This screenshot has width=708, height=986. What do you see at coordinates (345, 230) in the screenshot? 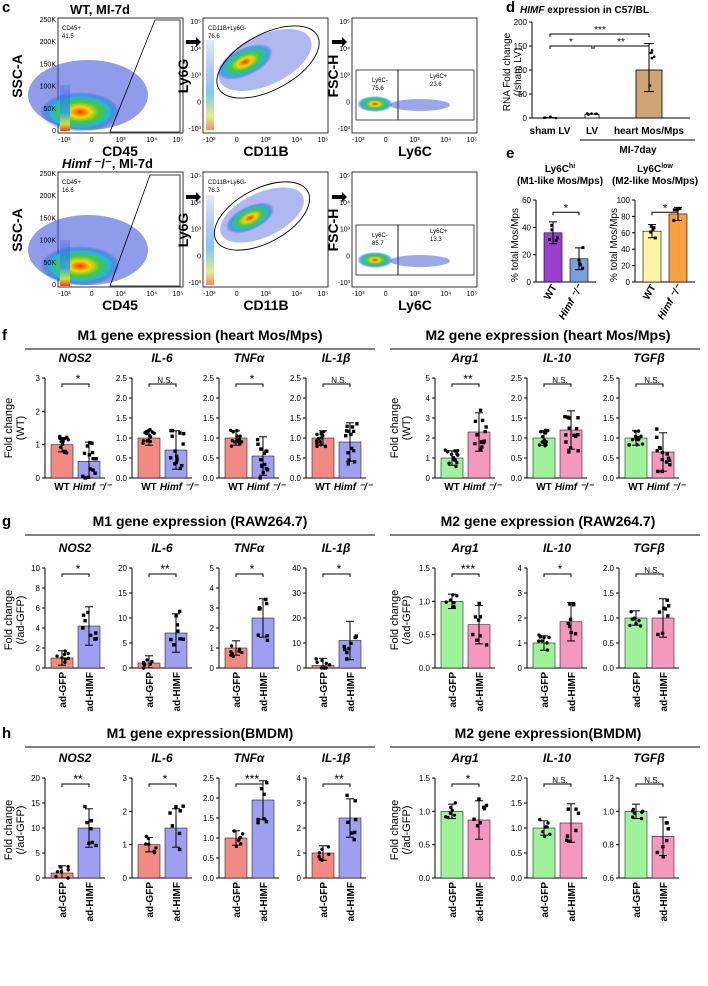
I see `flow-y-tick: 10³` at bounding box center [345, 230].